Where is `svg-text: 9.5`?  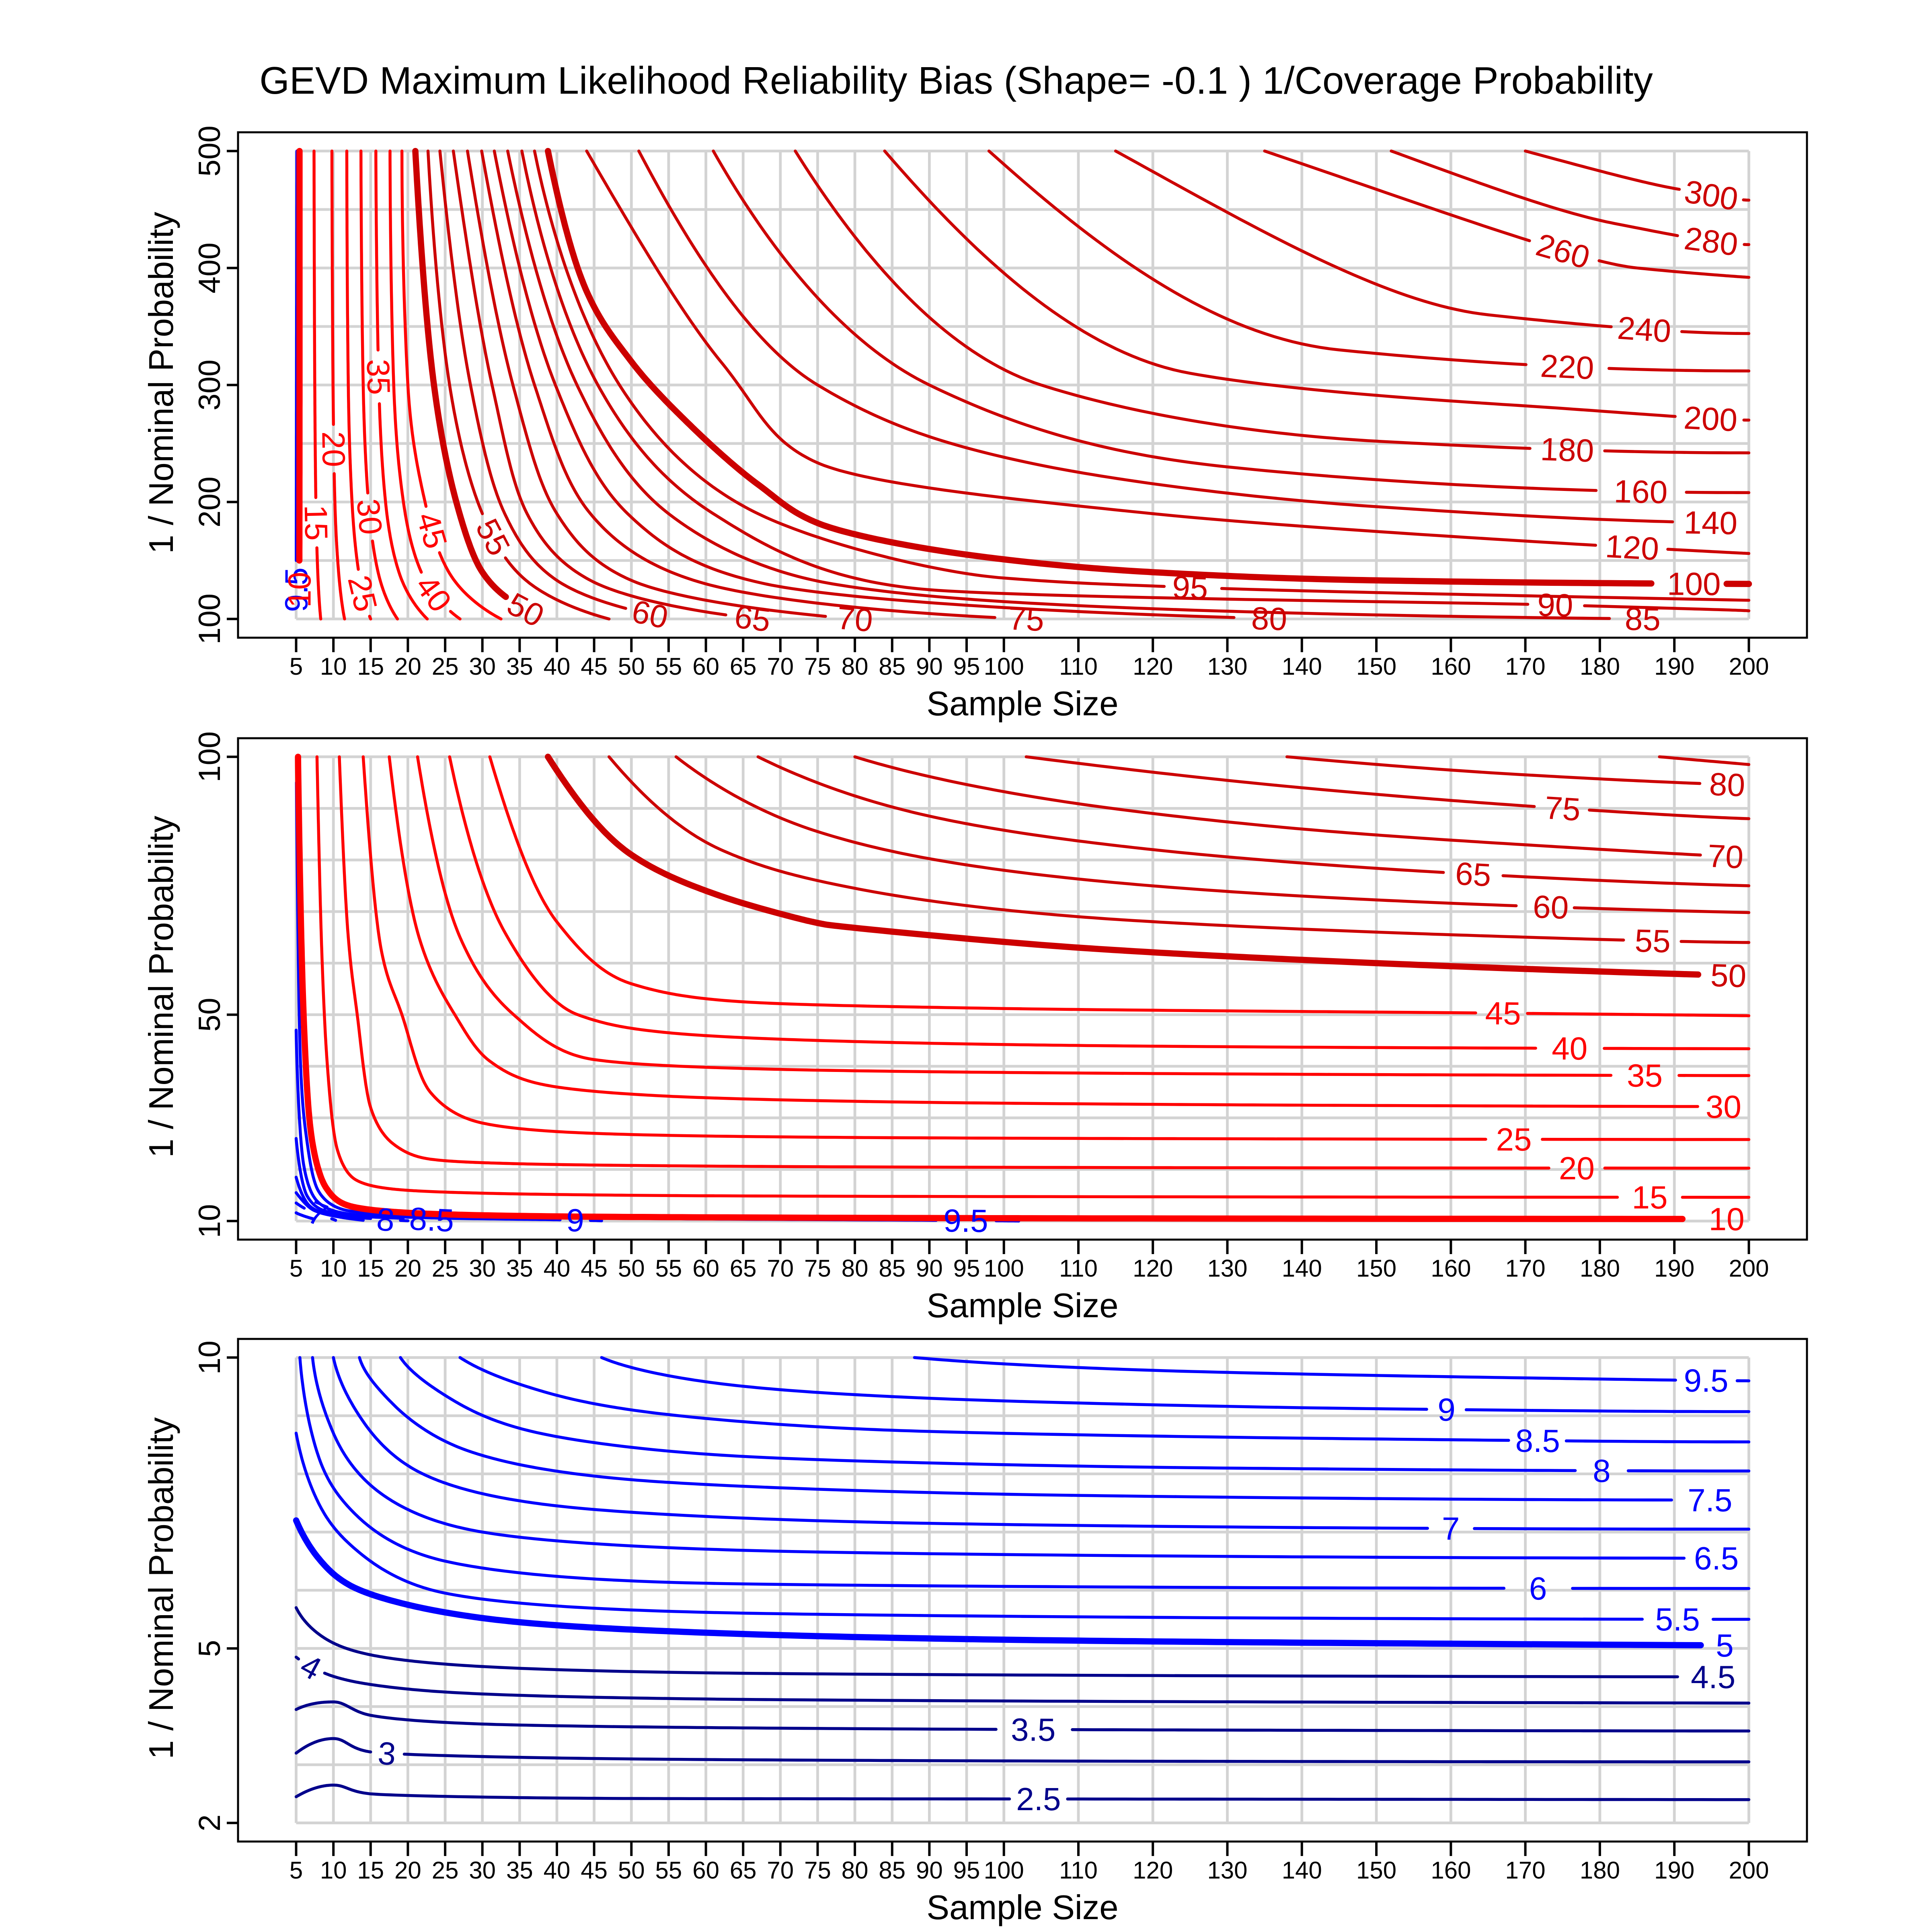 svg-text: 9.5 is located at coordinates (966, 1221).